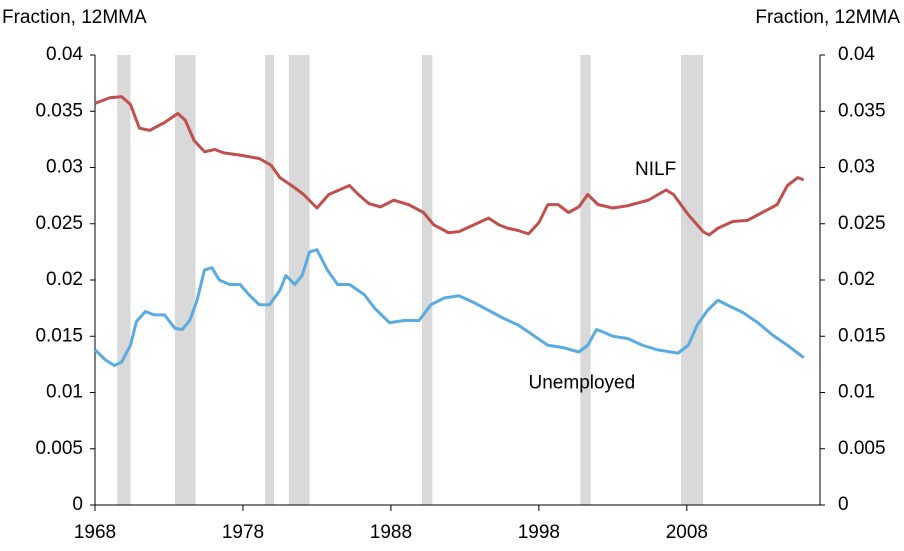  I want to click on x-tick-label: 2008, so click(687, 532).